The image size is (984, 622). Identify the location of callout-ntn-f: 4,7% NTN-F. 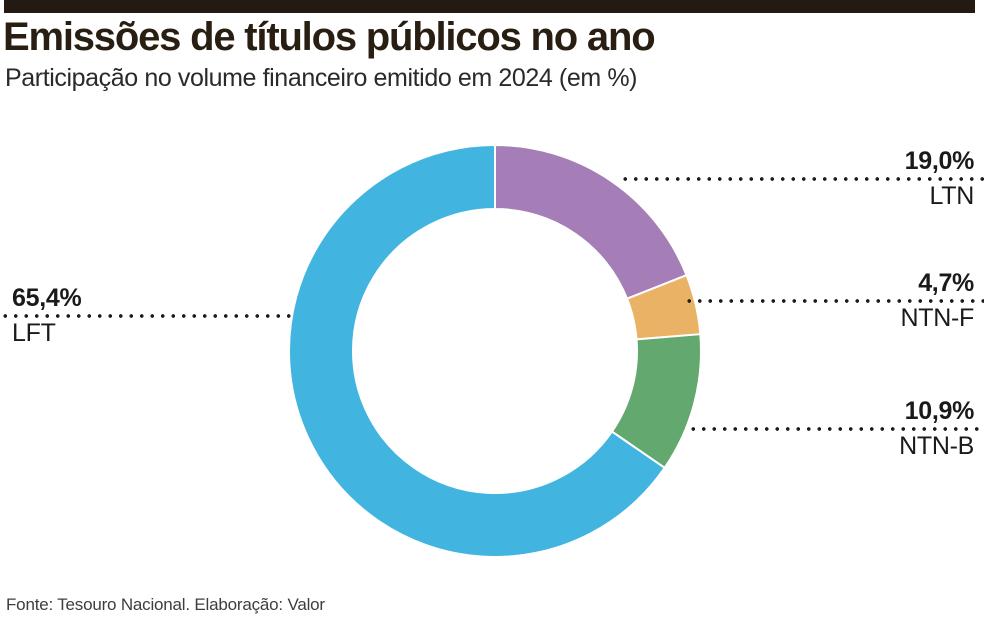
(834, 301).